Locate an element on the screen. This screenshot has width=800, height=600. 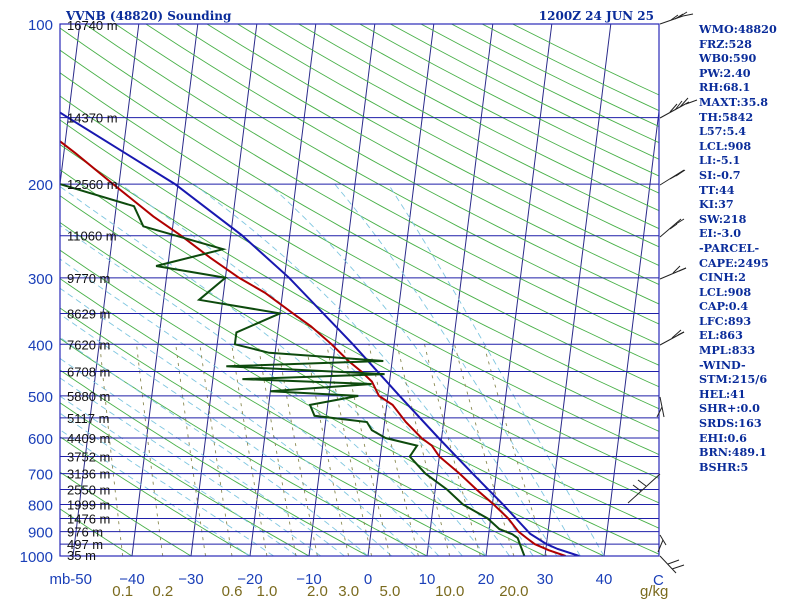
mixing-ratio-tick-label: 0.1 is located at coordinates (122, 591).